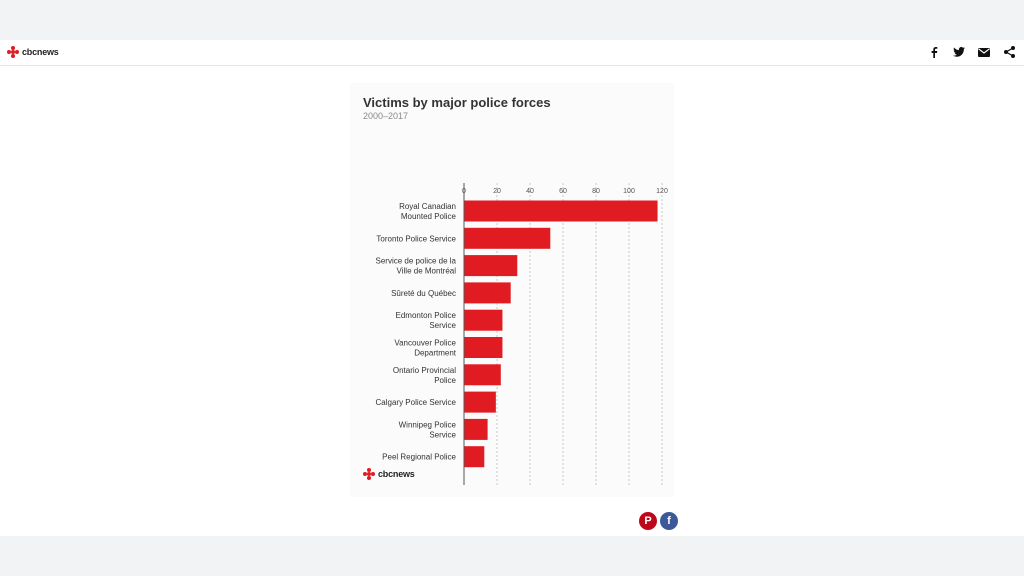 Image resolution: width=1024 pixels, height=576 pixels. I want to click on x-tick-label: 120, so click(662, 191).